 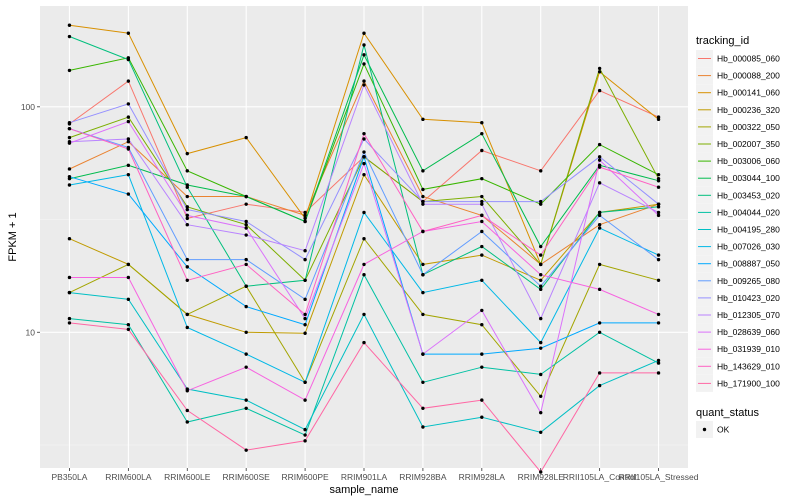 What do you see at coordinates (727, 422) in the screenshot?
I see `legend-shape: quant_status OK` at bounding box center [727, 422].